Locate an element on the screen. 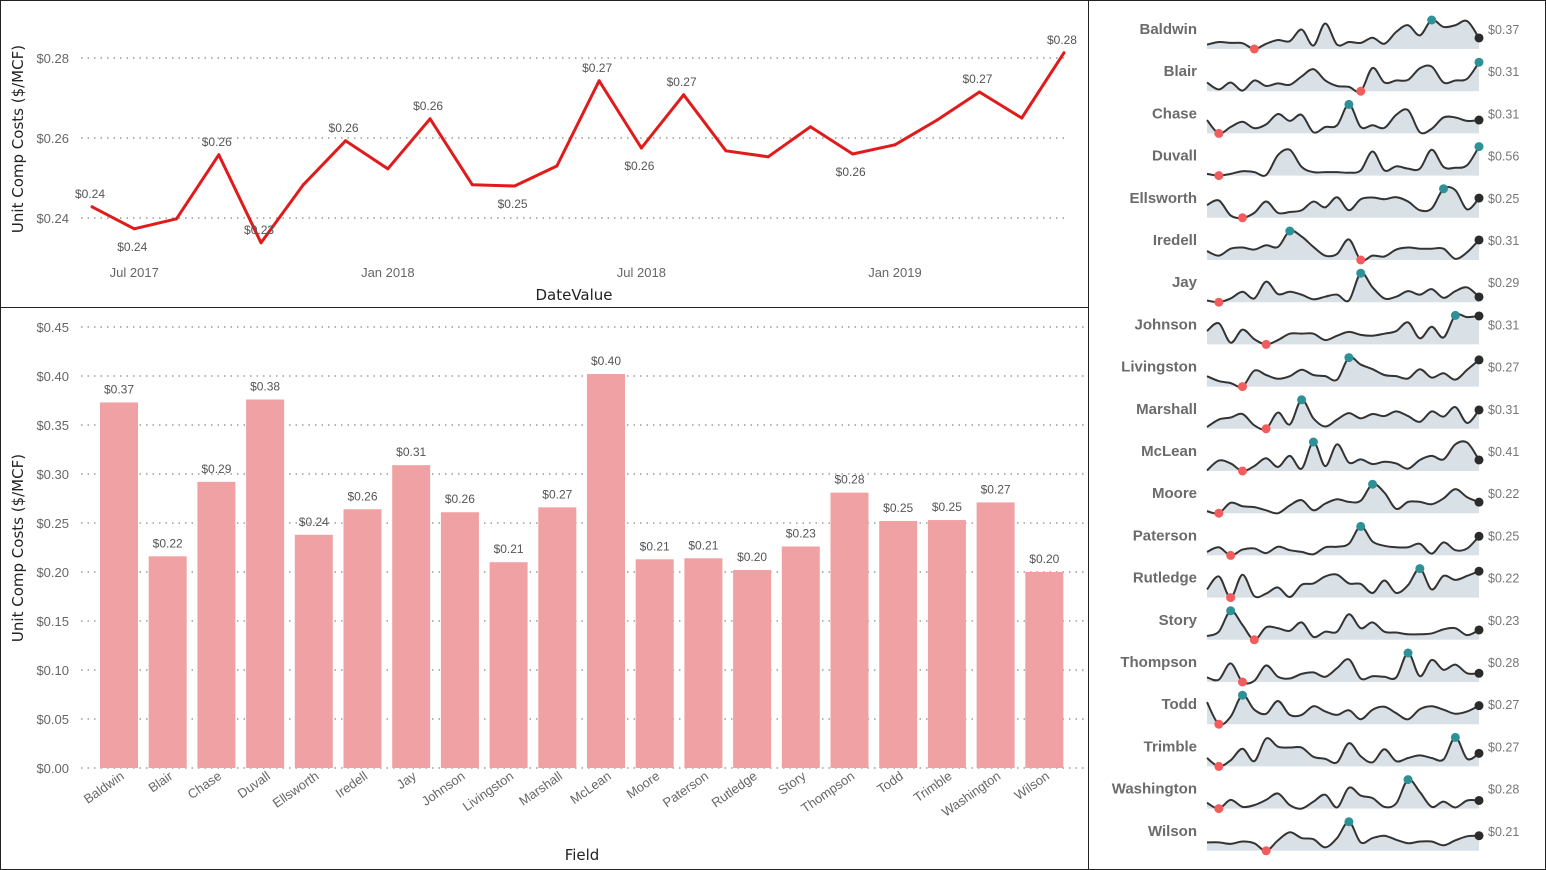 The height and width of the screenshot is (870, 1546). x-tick-label: Baldwin is located at coordinates (104, 787).